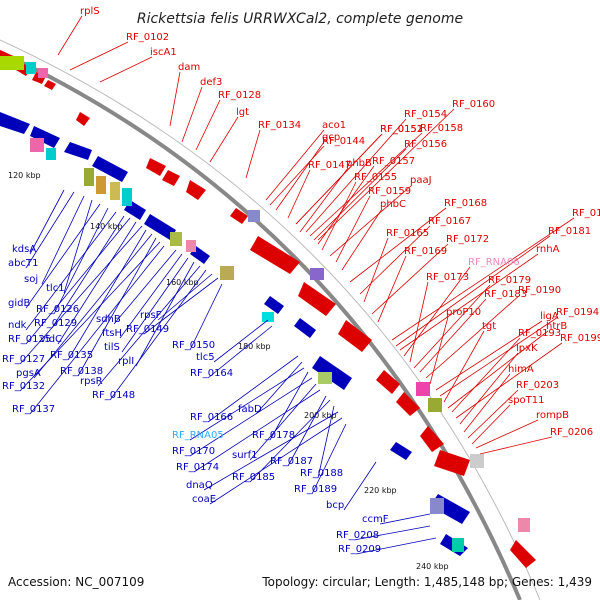 The height and width of the screenshot is (600, 600). Describe the element at coordinates (55, 288) in the screenshot. I see `gene-label: tlc1` at that location.